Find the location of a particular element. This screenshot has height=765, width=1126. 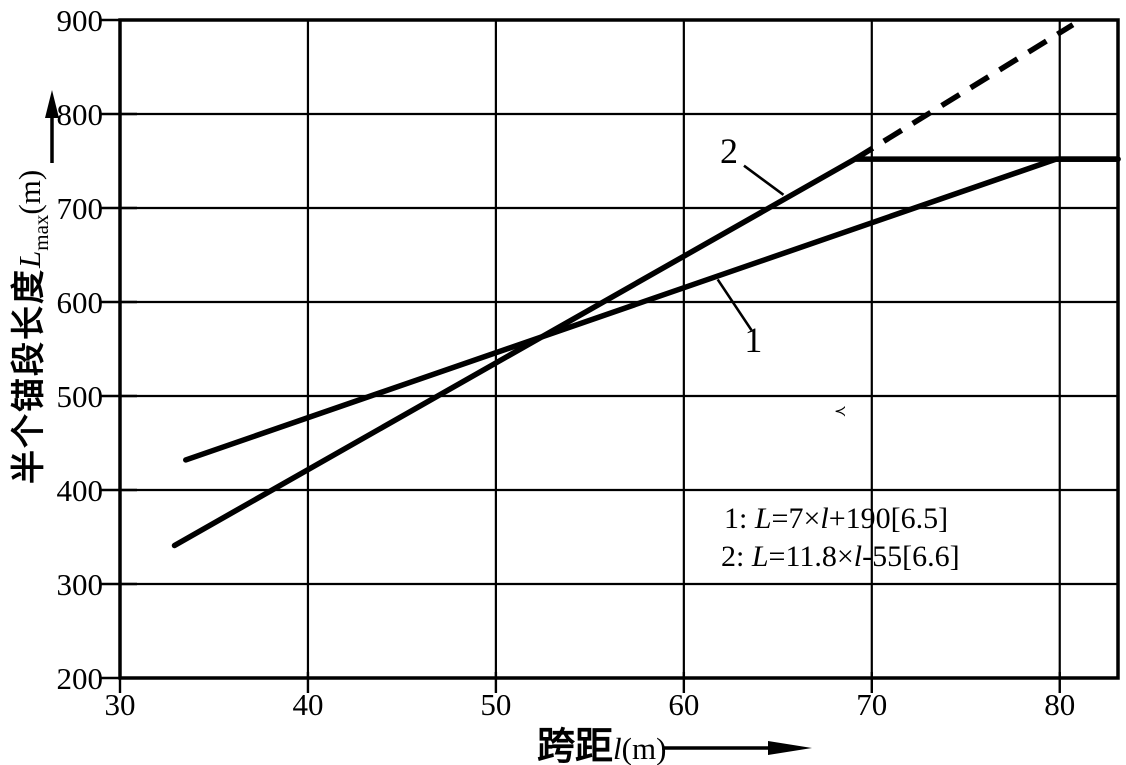

y-tick-label-200: 200 is located at coordinates (80, 678).